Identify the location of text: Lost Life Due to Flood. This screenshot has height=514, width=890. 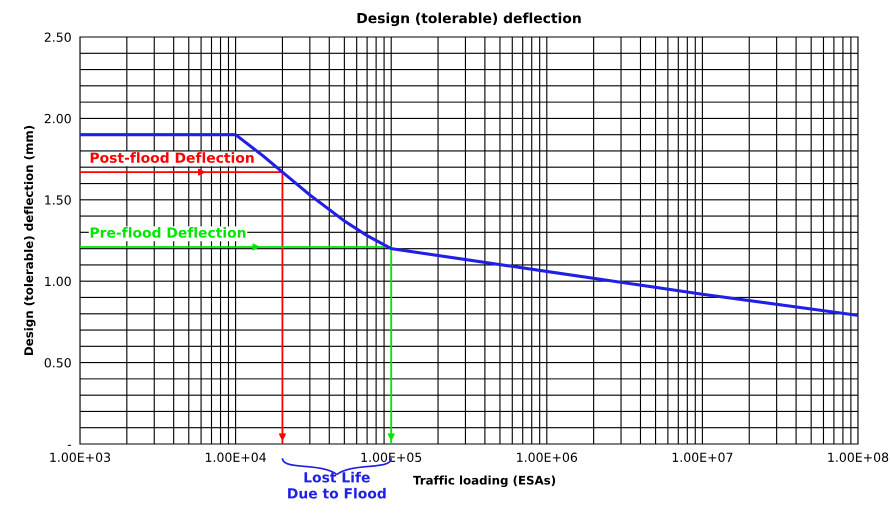
(337, 485).